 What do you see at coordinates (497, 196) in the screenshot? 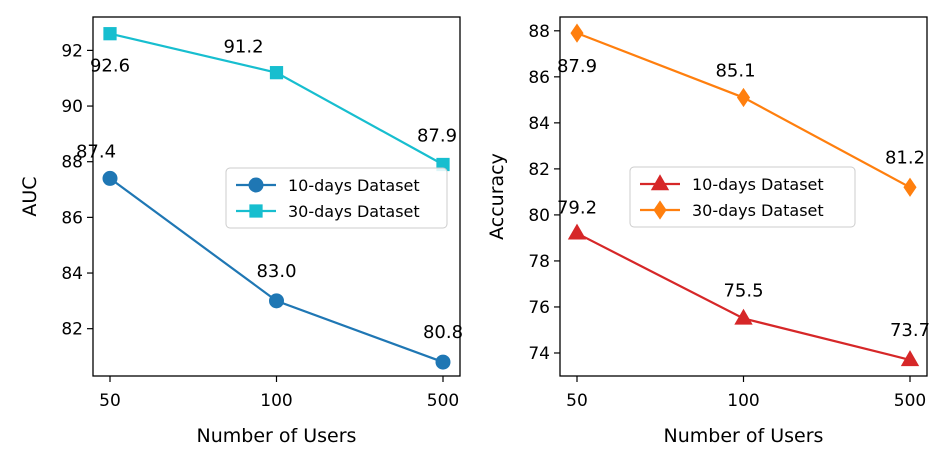
I see `y-axis-label: Accuracy` at bounding box center [497, 196].